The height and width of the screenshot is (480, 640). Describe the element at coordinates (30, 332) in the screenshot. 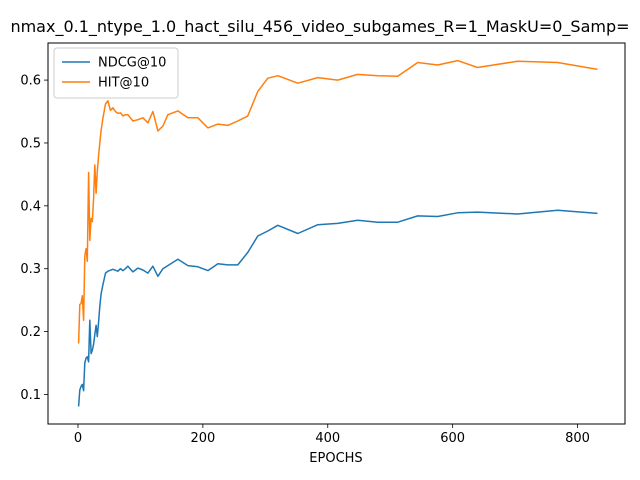

I see `y-tick-label: 0.2` at that location.